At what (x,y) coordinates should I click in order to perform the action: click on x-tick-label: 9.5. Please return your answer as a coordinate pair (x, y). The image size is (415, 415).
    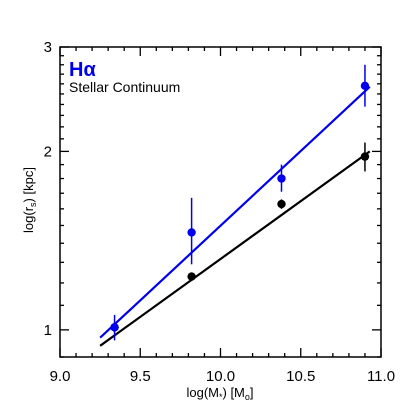
    Looking at the image, I should click on (140, 376).